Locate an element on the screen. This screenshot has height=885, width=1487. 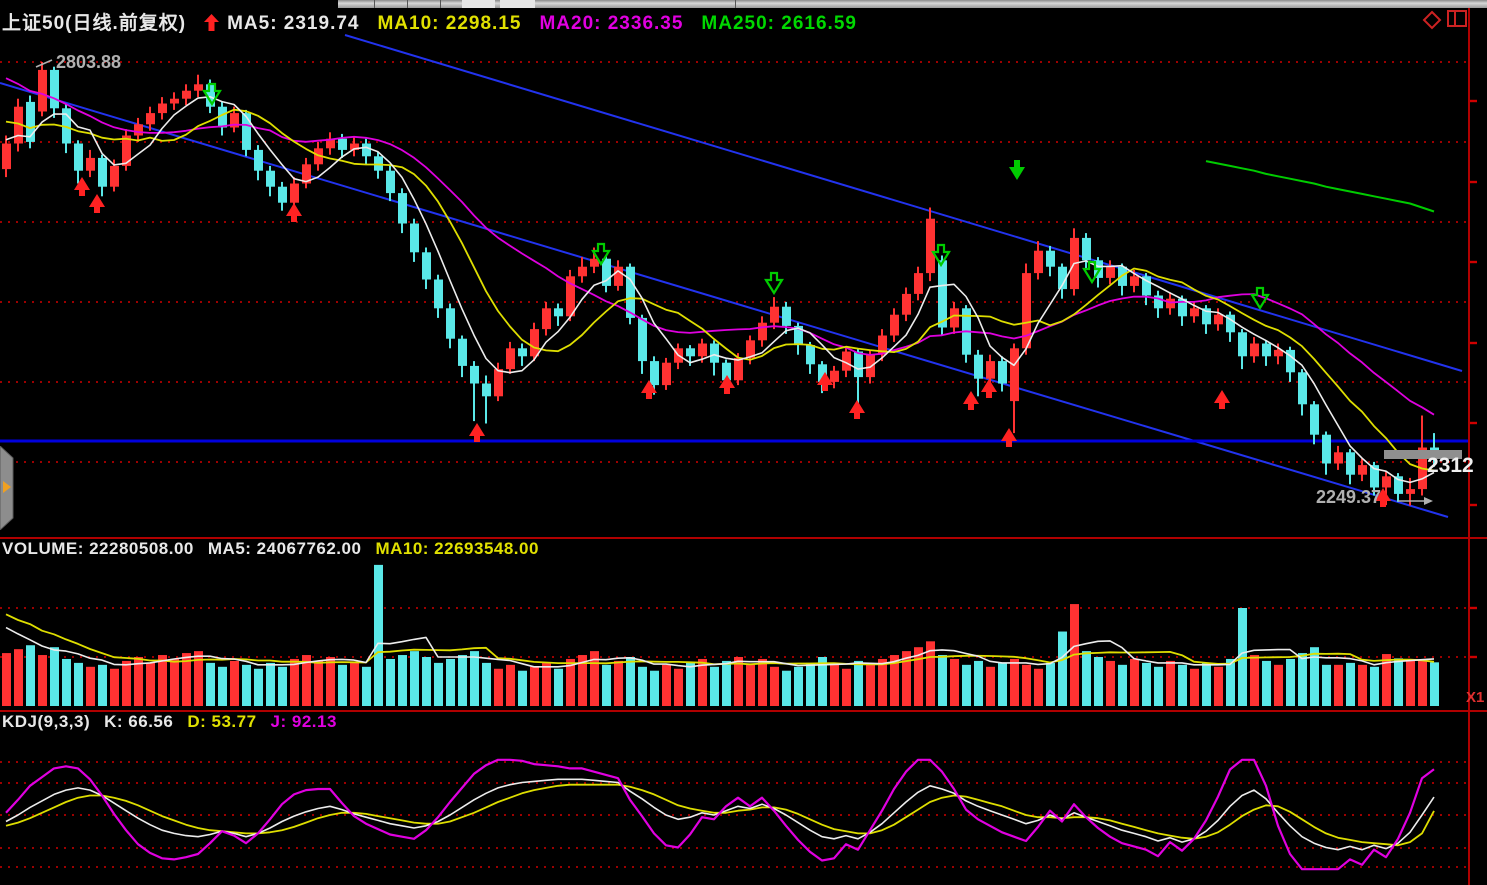
volume-kdj-divider is located at coordinates (743, 711).